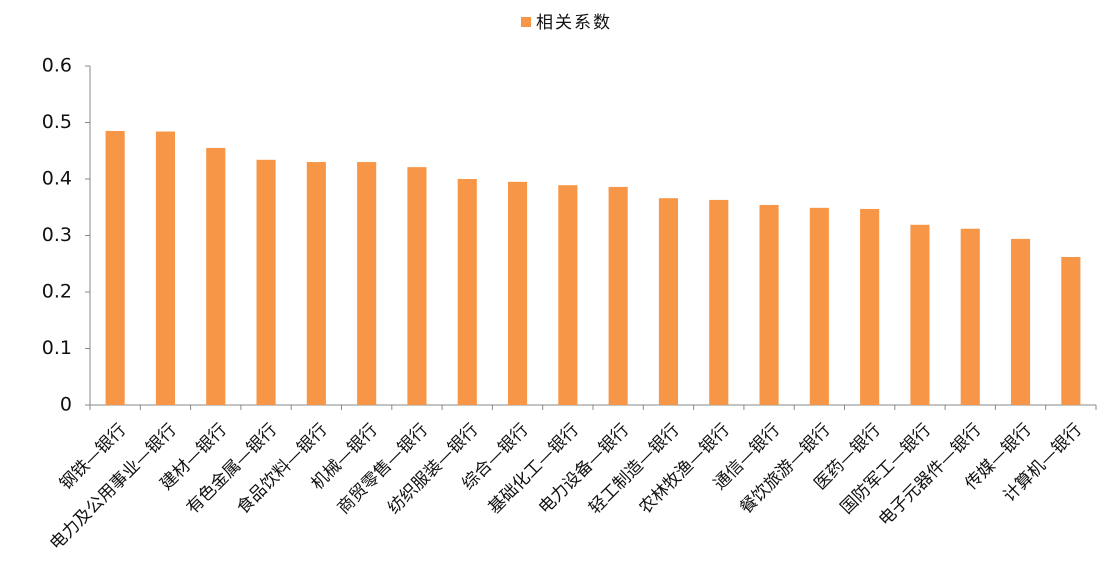  What do you see at coordinates (57, 66) in the screenshot?
I see `y-tick-label: 0.6` at bounding box center [57, 66].